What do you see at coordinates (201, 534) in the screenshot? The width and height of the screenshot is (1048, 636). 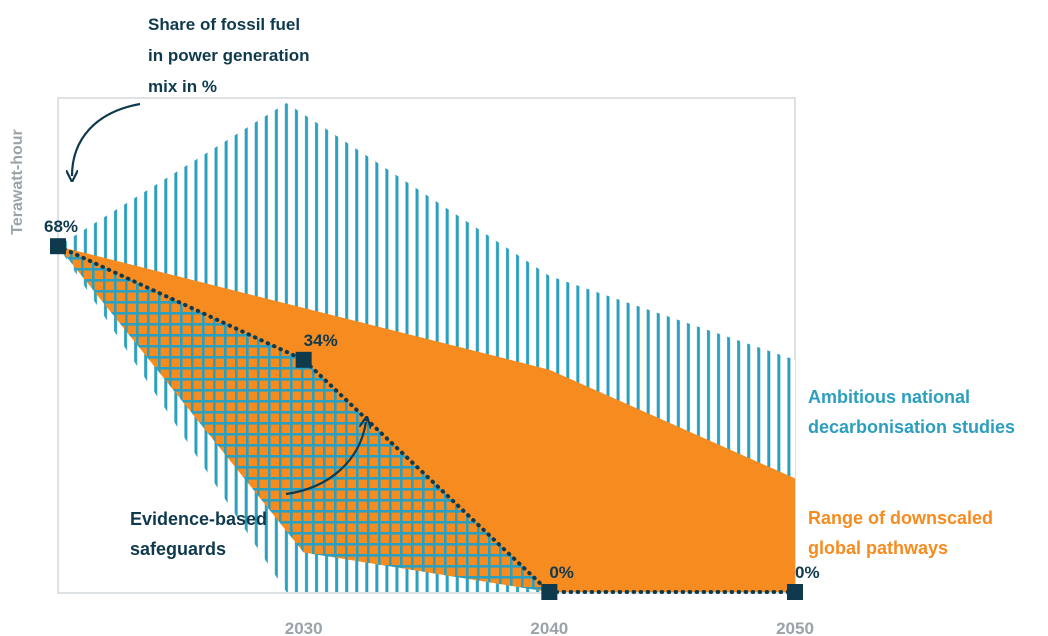 I see `legend-safeguards: Evidence-based safeguards` at bounding box center [201, 534].